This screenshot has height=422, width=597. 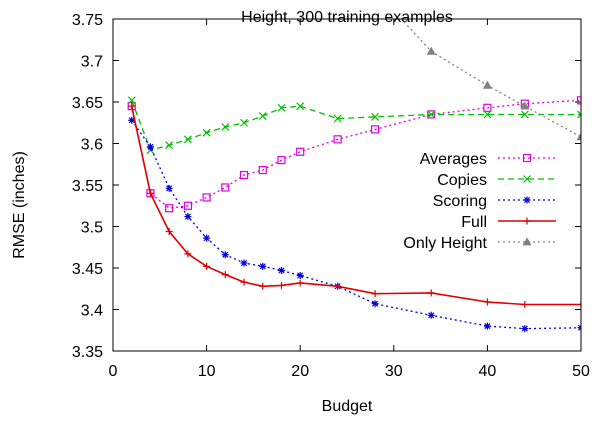 What do you see at coordinates (300, 371) in the screenshot?
I see `x-tick-label: 20` at bounding box center [300, 371].